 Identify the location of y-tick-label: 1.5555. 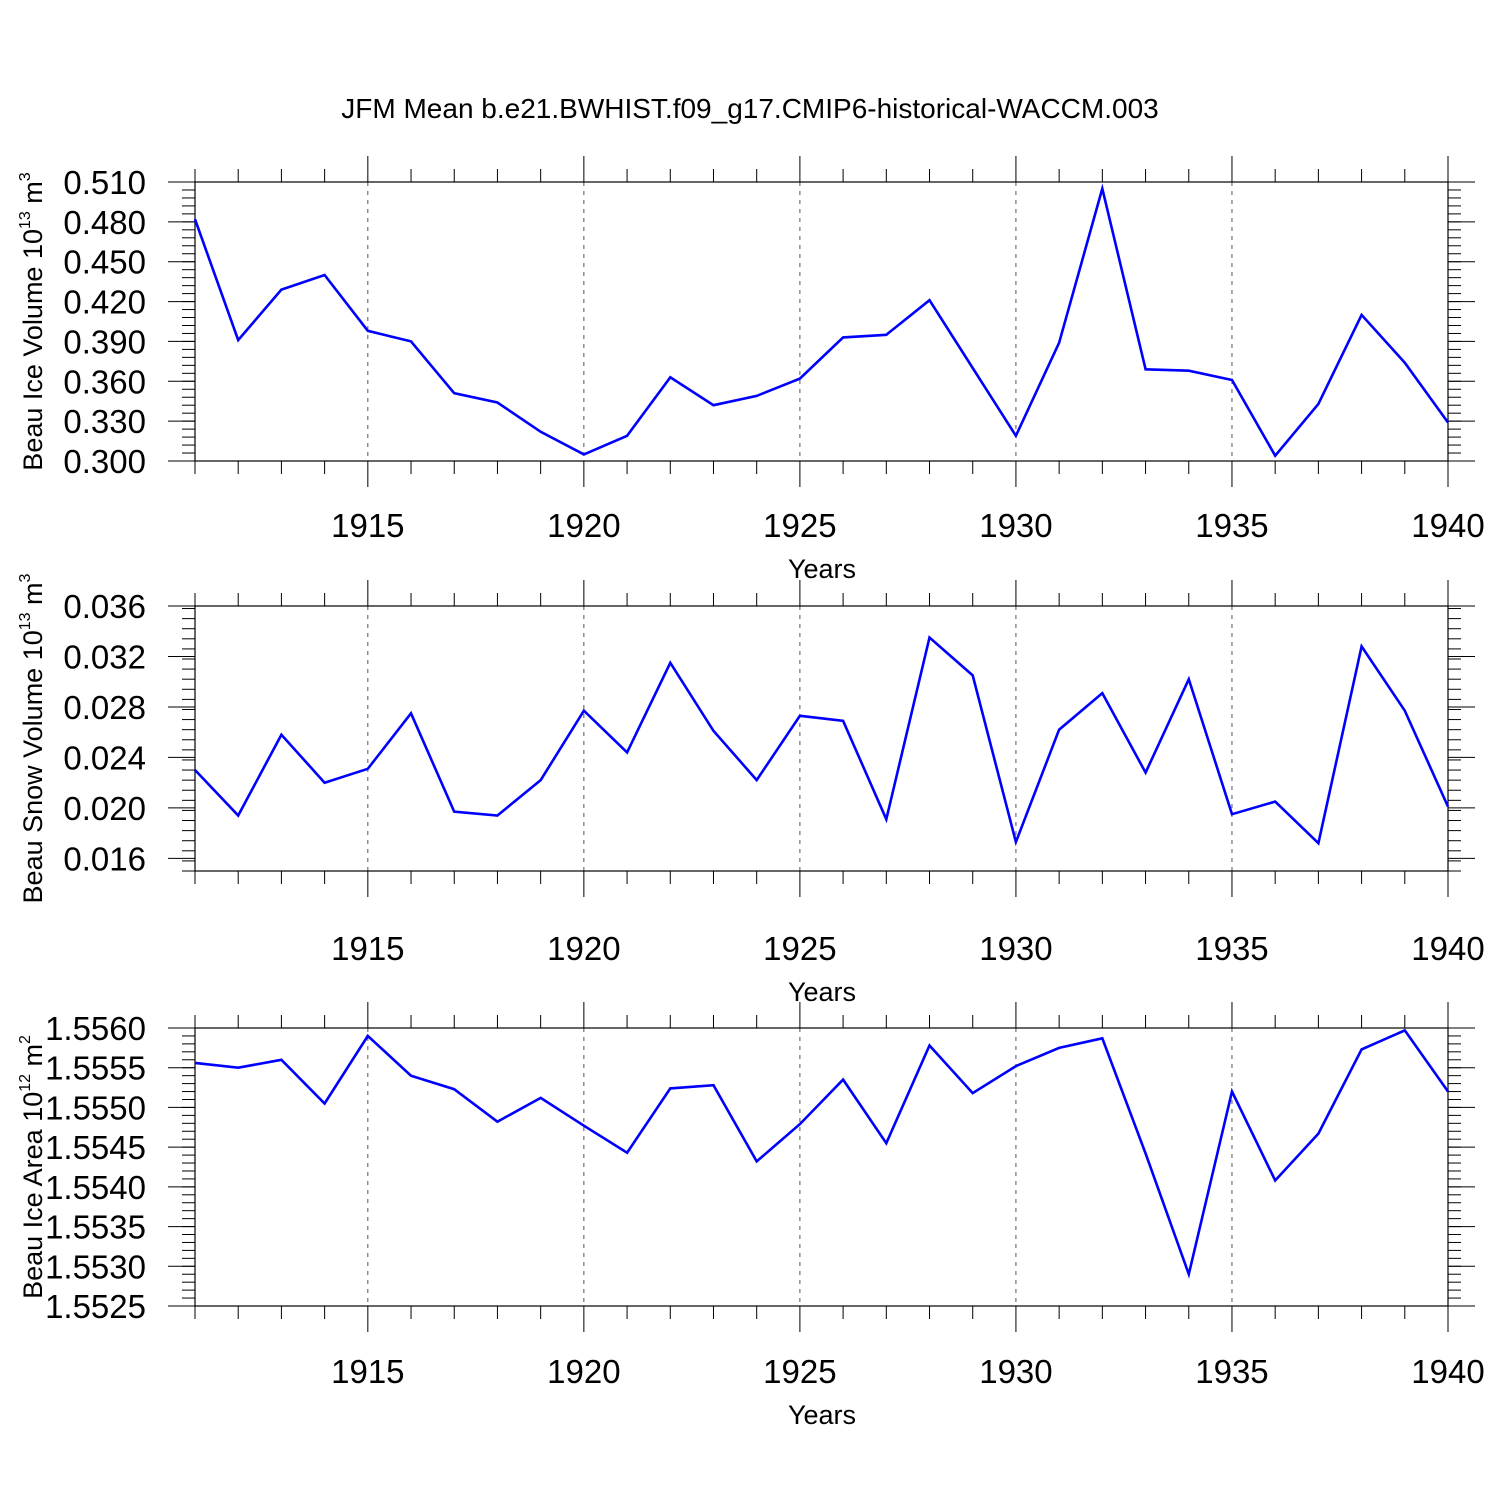
(95, 1068).